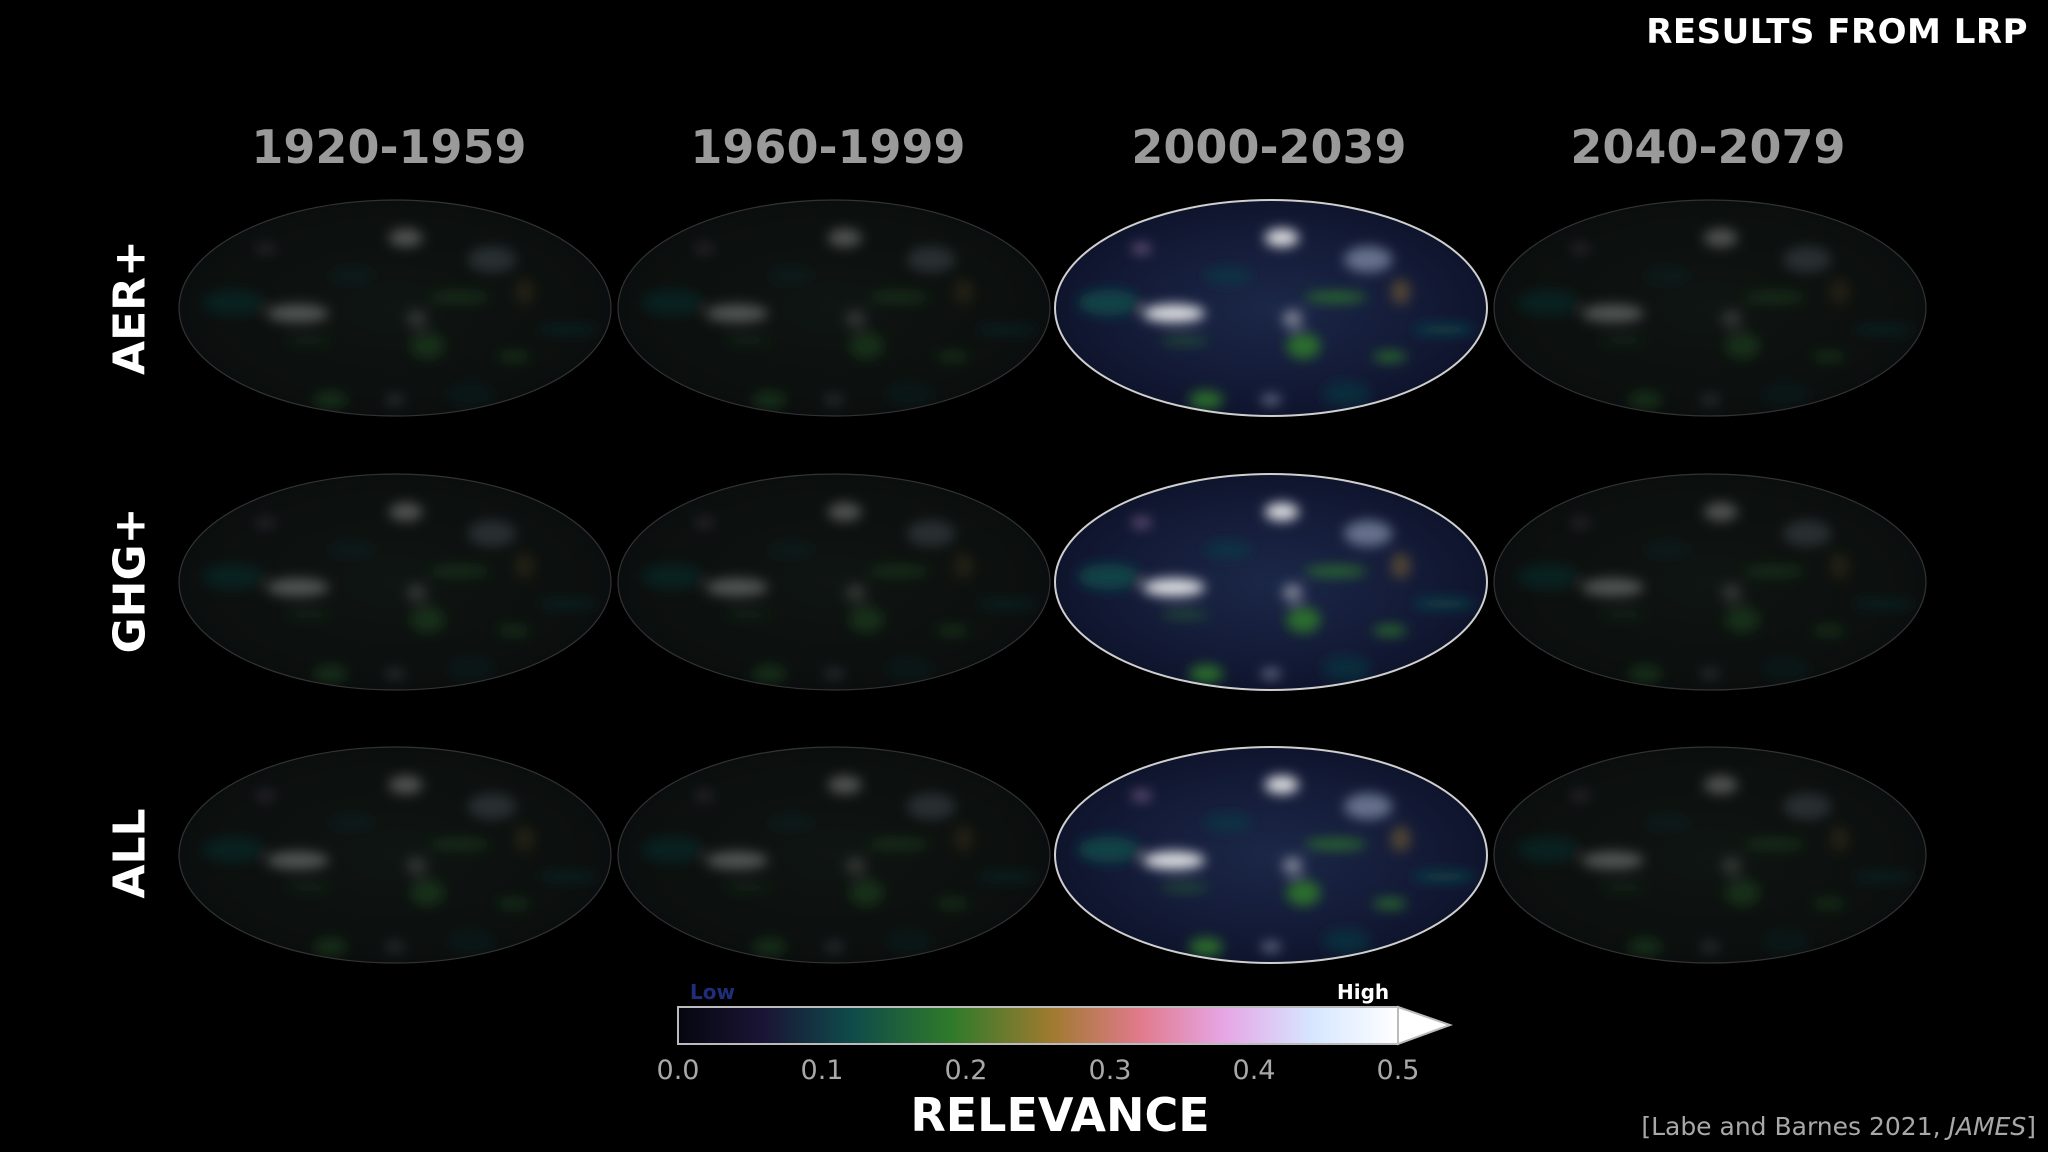 The height and width of the screenshot is (1152, 2048). What do you see at coordinates (1271, 308) in the screenshot?
I see `map-aer-plus-2000-2039` at bounding box center [1271, 308].